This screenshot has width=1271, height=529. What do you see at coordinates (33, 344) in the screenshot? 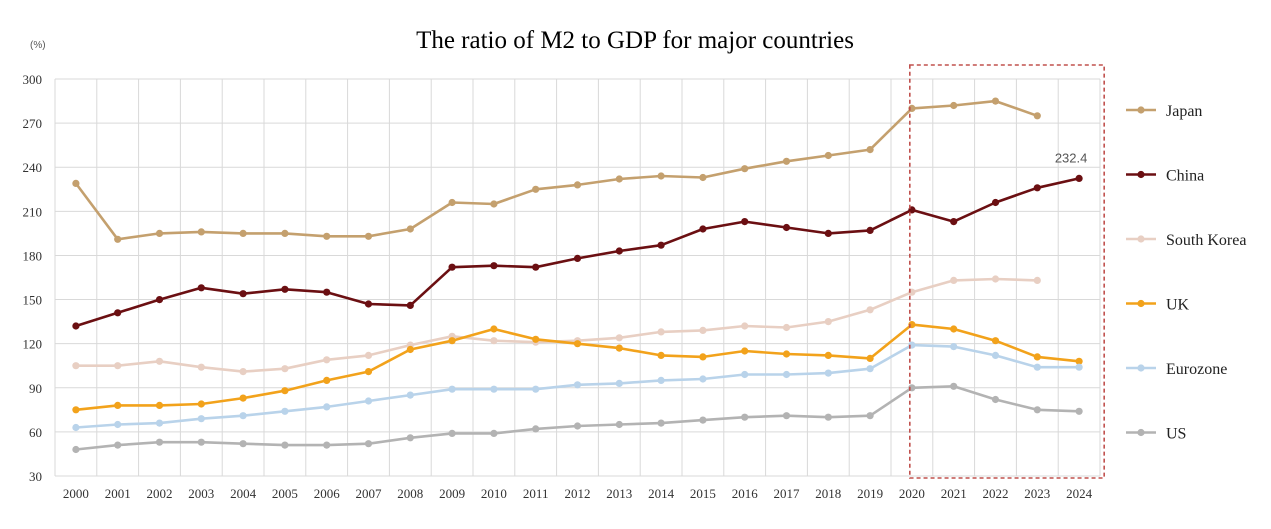
I see `y-tick-label: 120` at bounding box center [33, 344].